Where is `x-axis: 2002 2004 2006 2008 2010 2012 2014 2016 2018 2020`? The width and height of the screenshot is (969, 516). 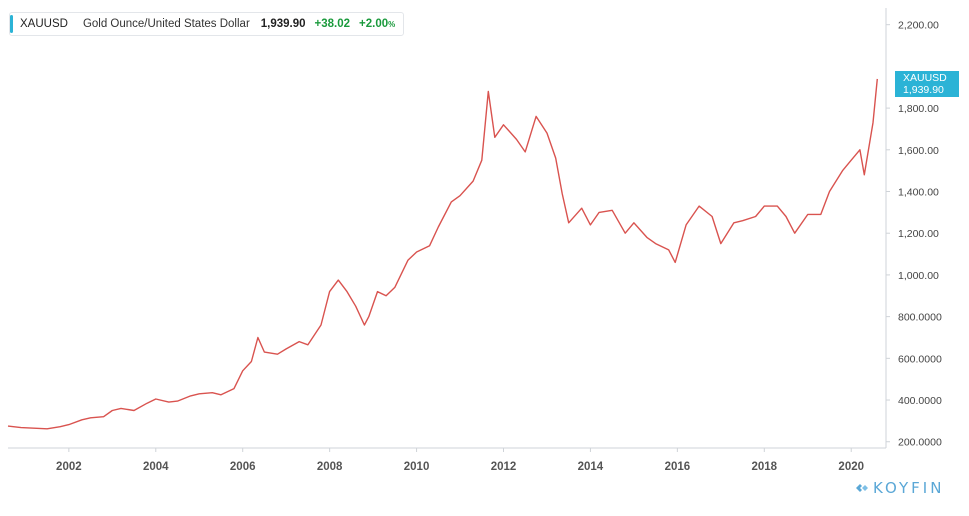 x-axis: 2002 2004 2006 2008 2010 2012 2014 2016 2018 2020 is located at coordinates (460, 460).